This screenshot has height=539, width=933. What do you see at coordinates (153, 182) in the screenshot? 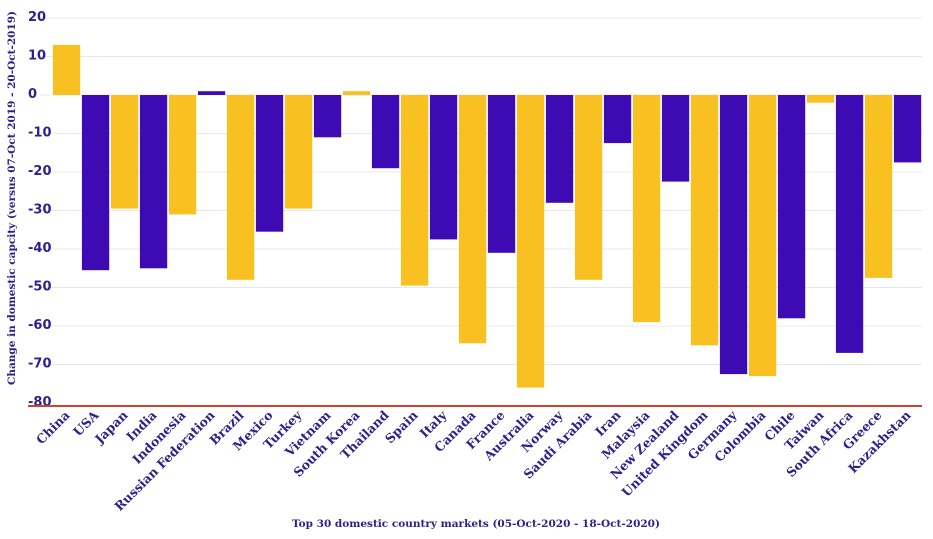
I see `bar-india` at bounding box center [153, 182].